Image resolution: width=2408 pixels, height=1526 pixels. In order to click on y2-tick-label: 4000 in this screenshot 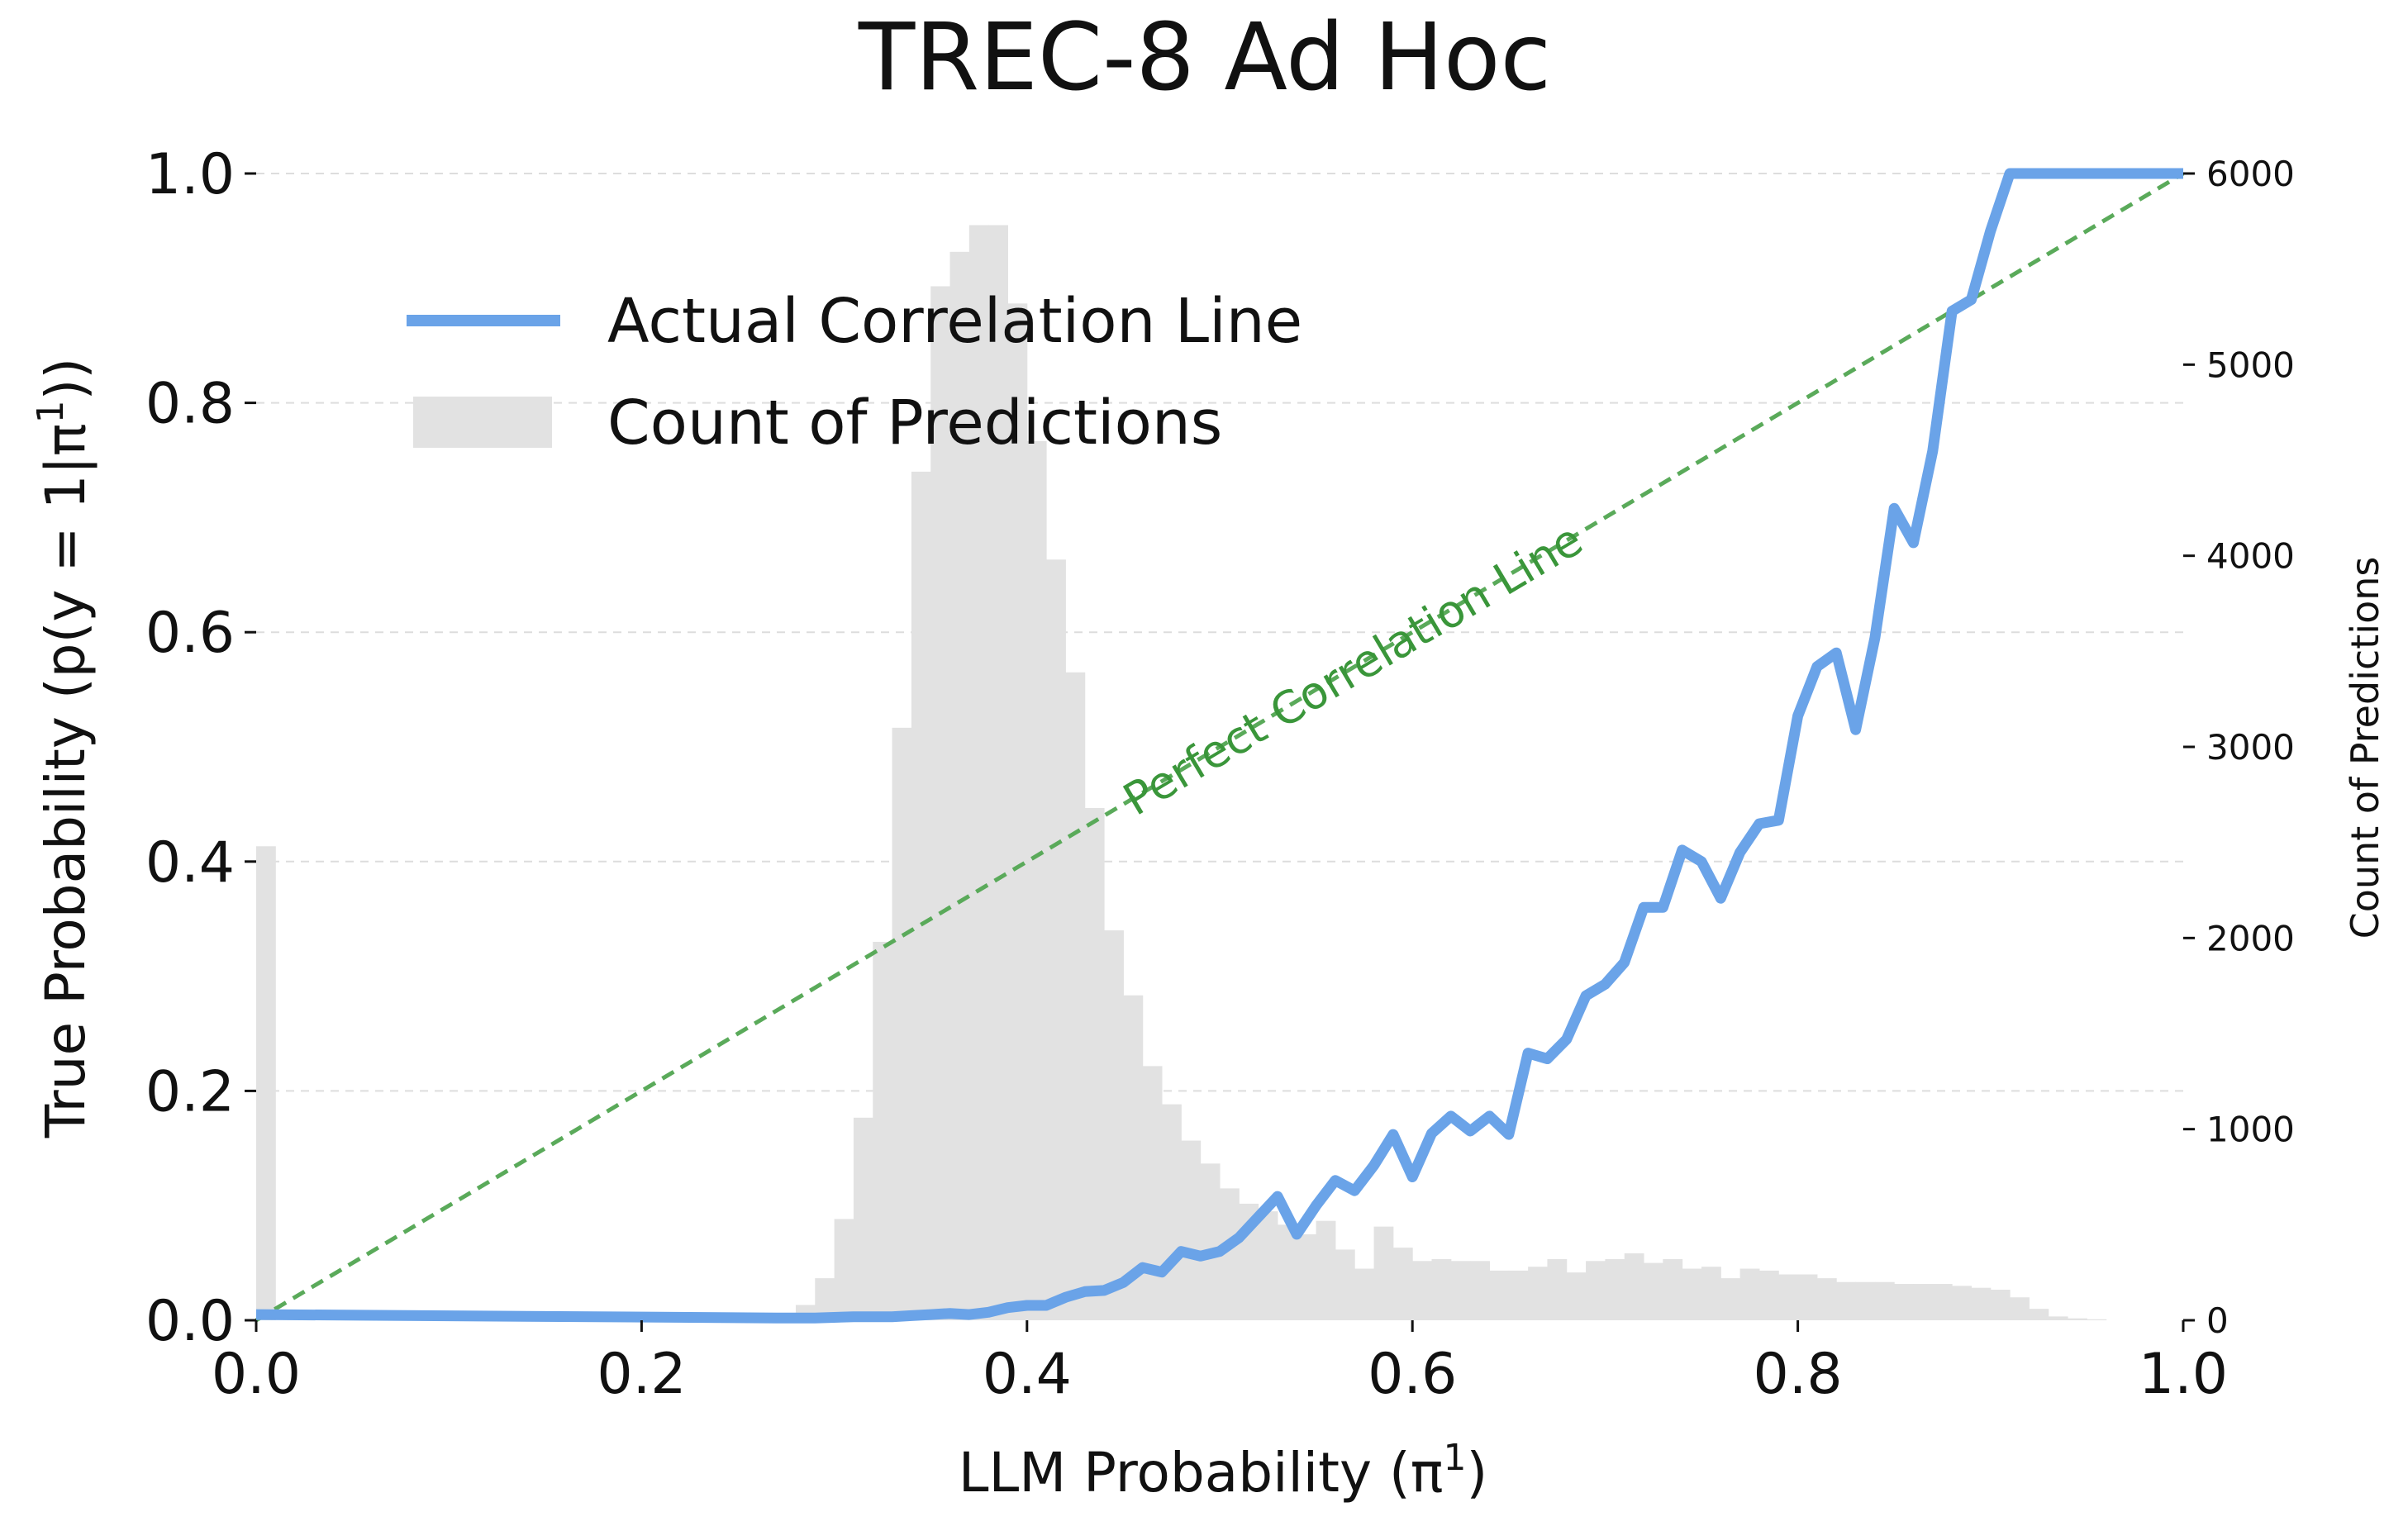, I will do `click(2250, 556)`.